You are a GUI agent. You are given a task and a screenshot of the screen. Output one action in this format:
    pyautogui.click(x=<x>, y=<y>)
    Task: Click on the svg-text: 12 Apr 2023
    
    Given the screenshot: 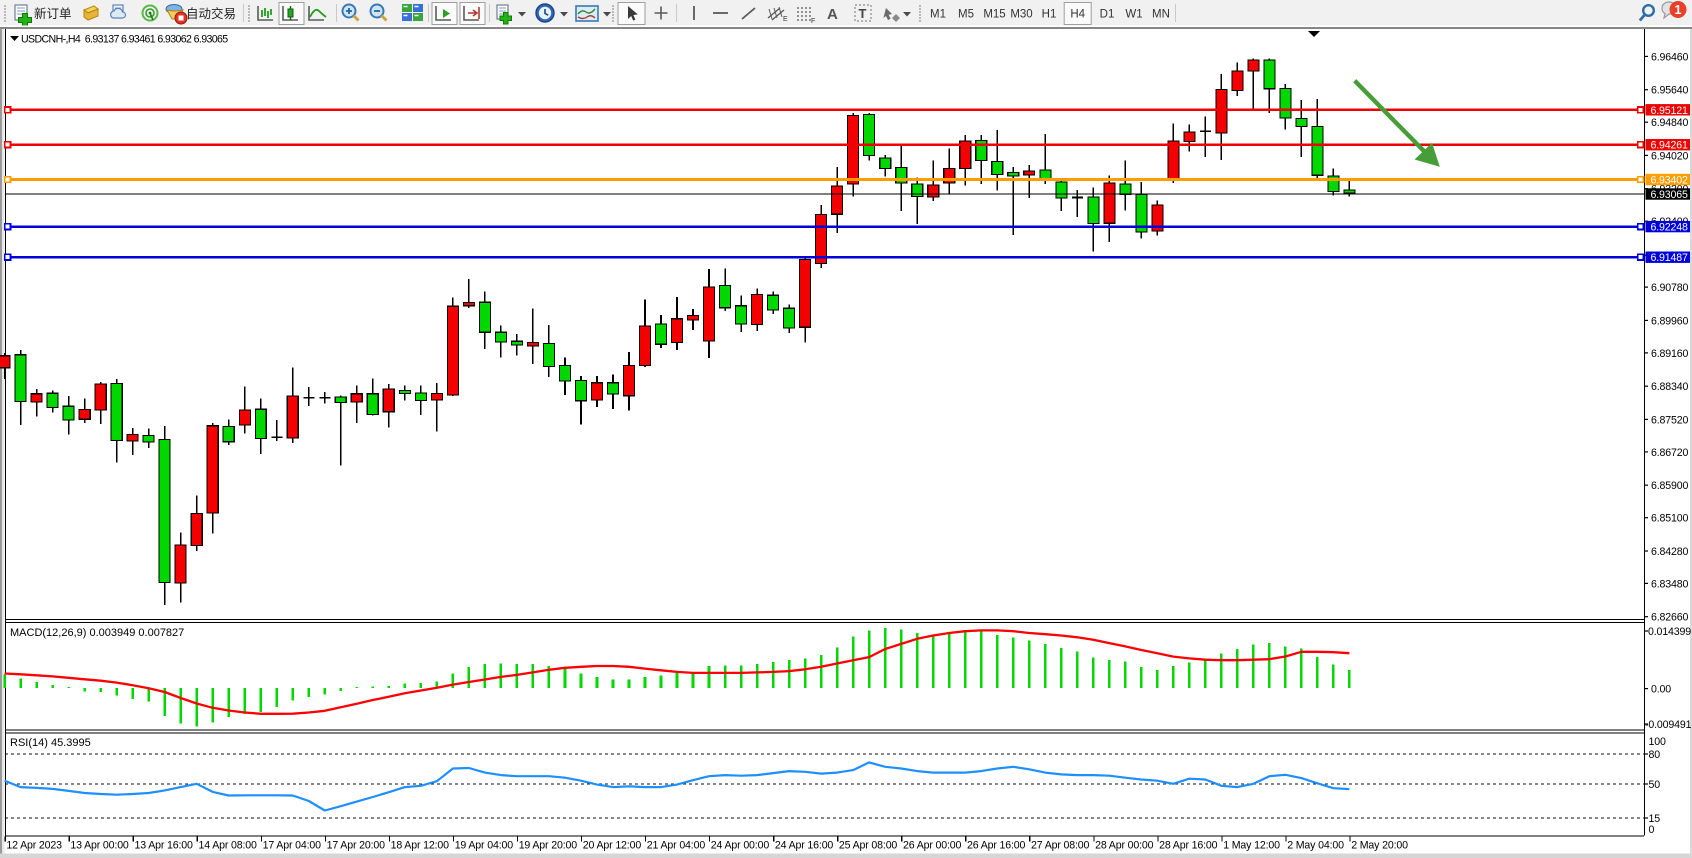 What is the action you would take?
    pyautogui.click(x=34, y=846)
    